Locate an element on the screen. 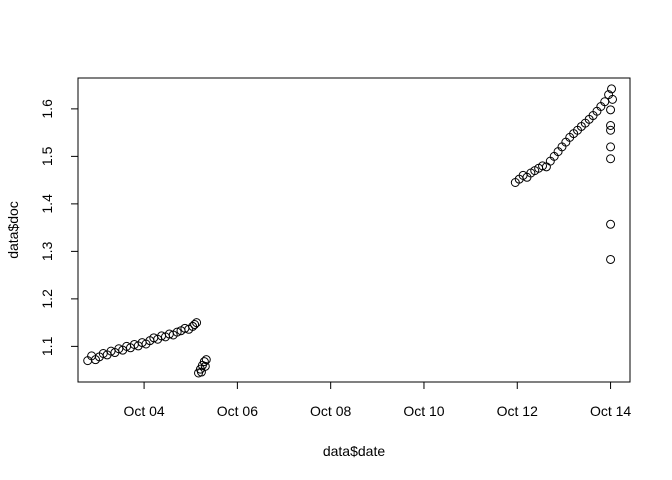 Image resolution: width=672 pixels, height=480 pixels. y-tick-label: 1.3 is located at coordinates (47, 251).